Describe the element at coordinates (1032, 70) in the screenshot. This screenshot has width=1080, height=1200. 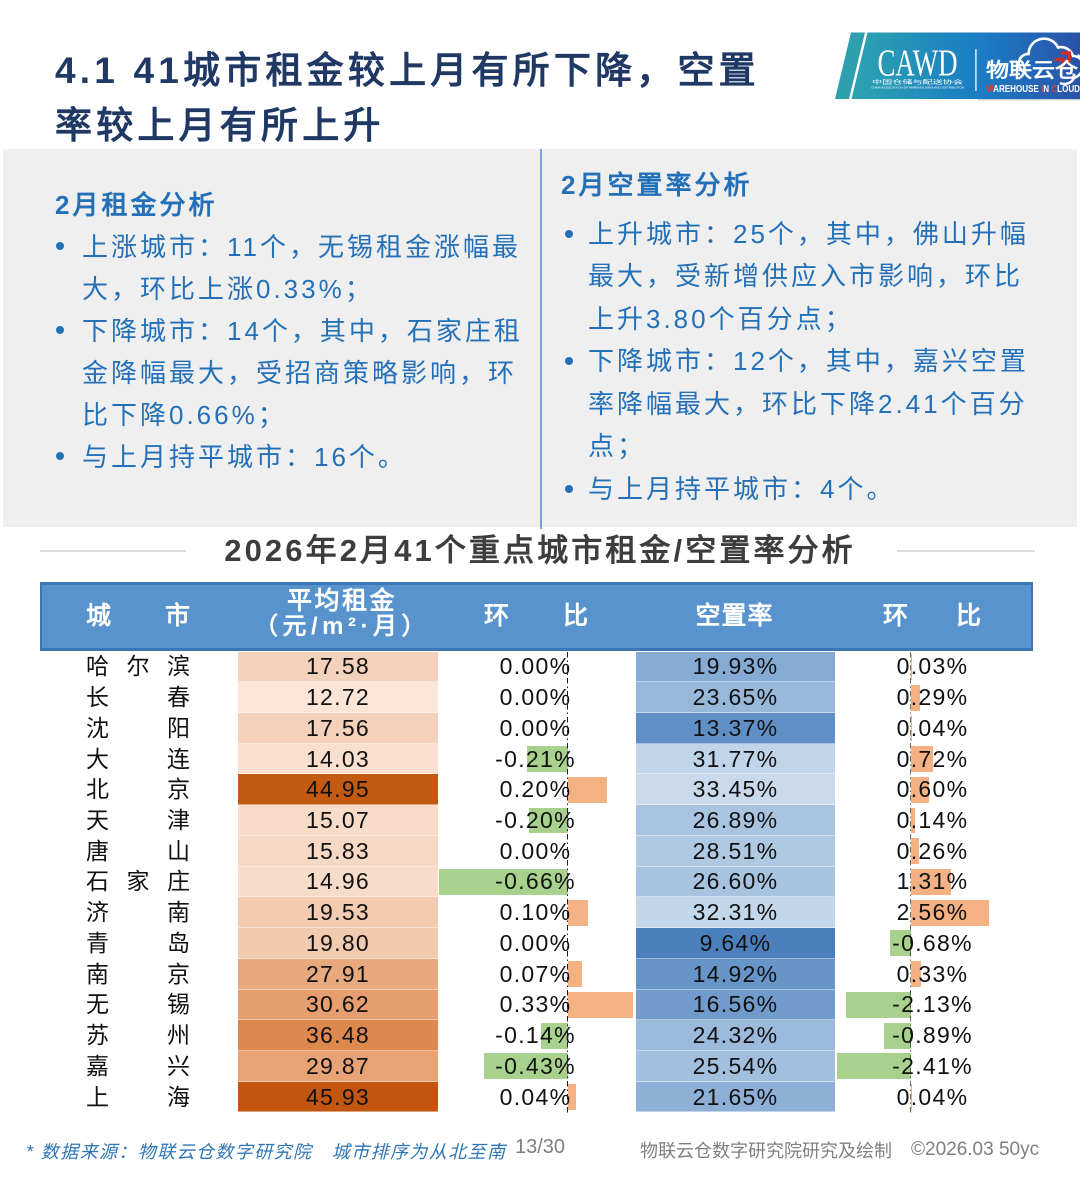
I see `svg-text: 物联云仓` at that location.